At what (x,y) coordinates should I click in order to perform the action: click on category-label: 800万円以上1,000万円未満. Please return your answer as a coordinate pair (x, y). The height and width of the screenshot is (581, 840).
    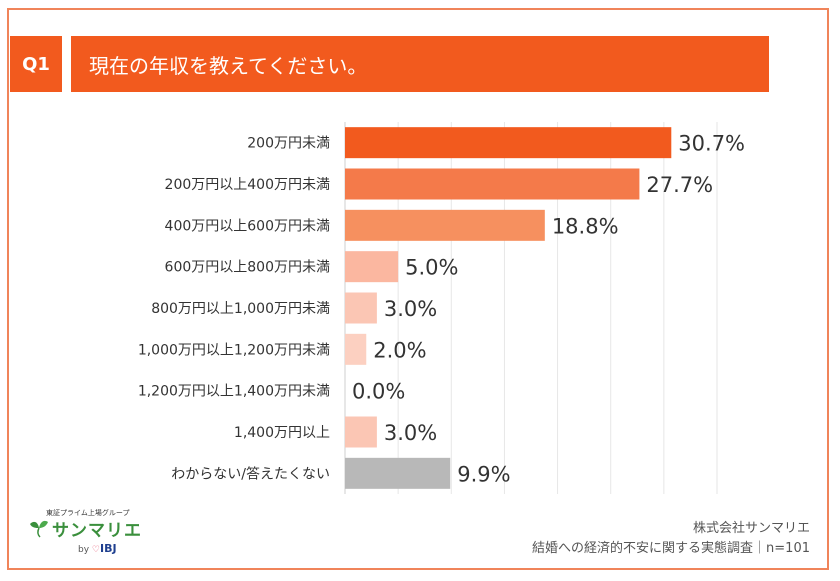
    Looking at the image, I should click on (240, 309).